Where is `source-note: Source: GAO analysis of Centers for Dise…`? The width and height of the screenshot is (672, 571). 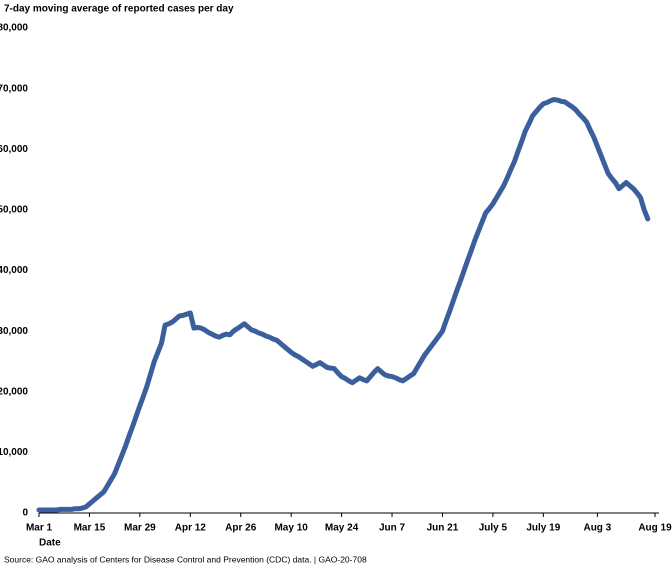
source-note: Source: GAO analysis of Centers for Dise… is located at coordinates (185, 559).